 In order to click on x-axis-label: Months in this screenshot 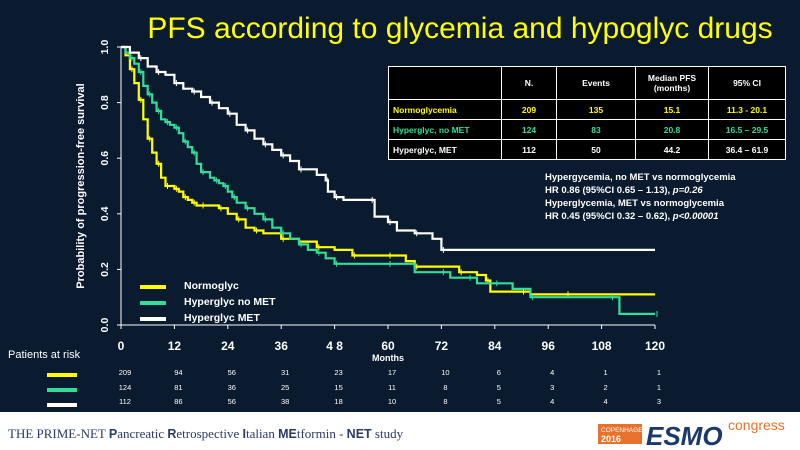, I will do `click(388, 358)`.